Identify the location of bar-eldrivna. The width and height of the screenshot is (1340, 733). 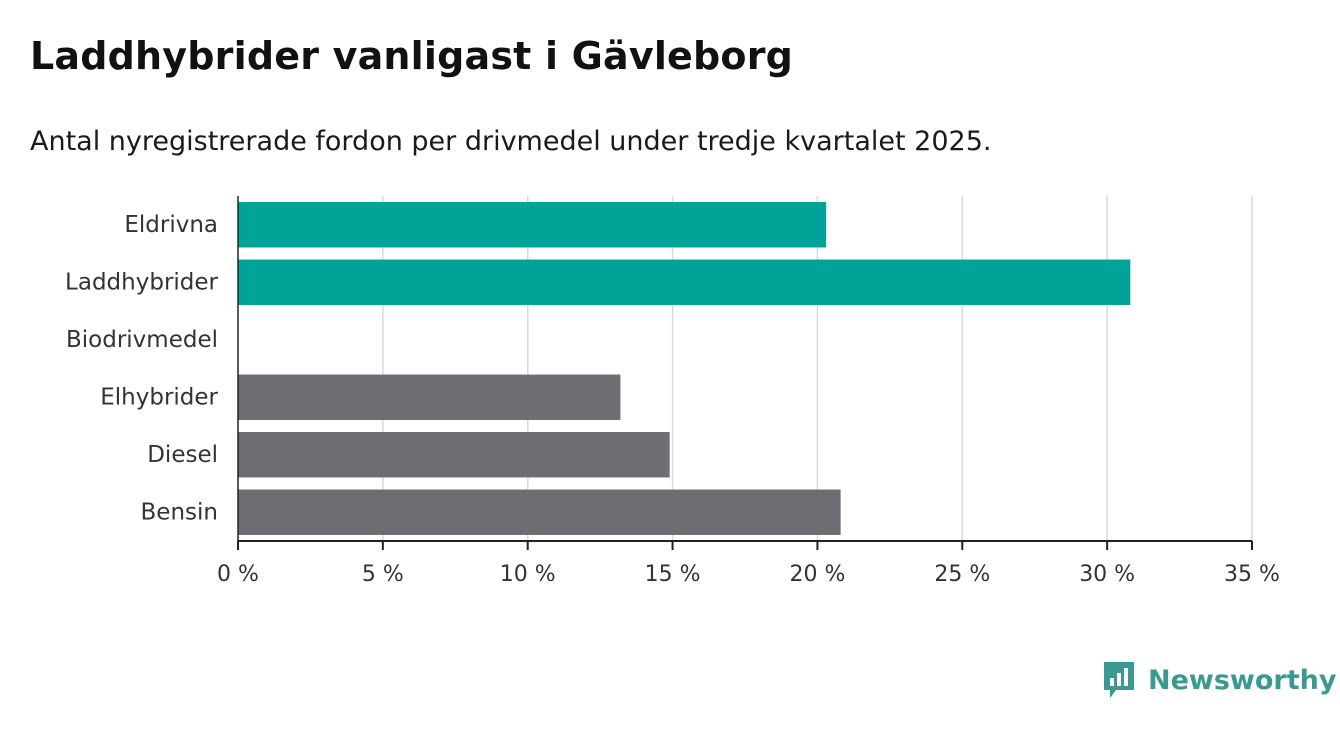
(532, 225).